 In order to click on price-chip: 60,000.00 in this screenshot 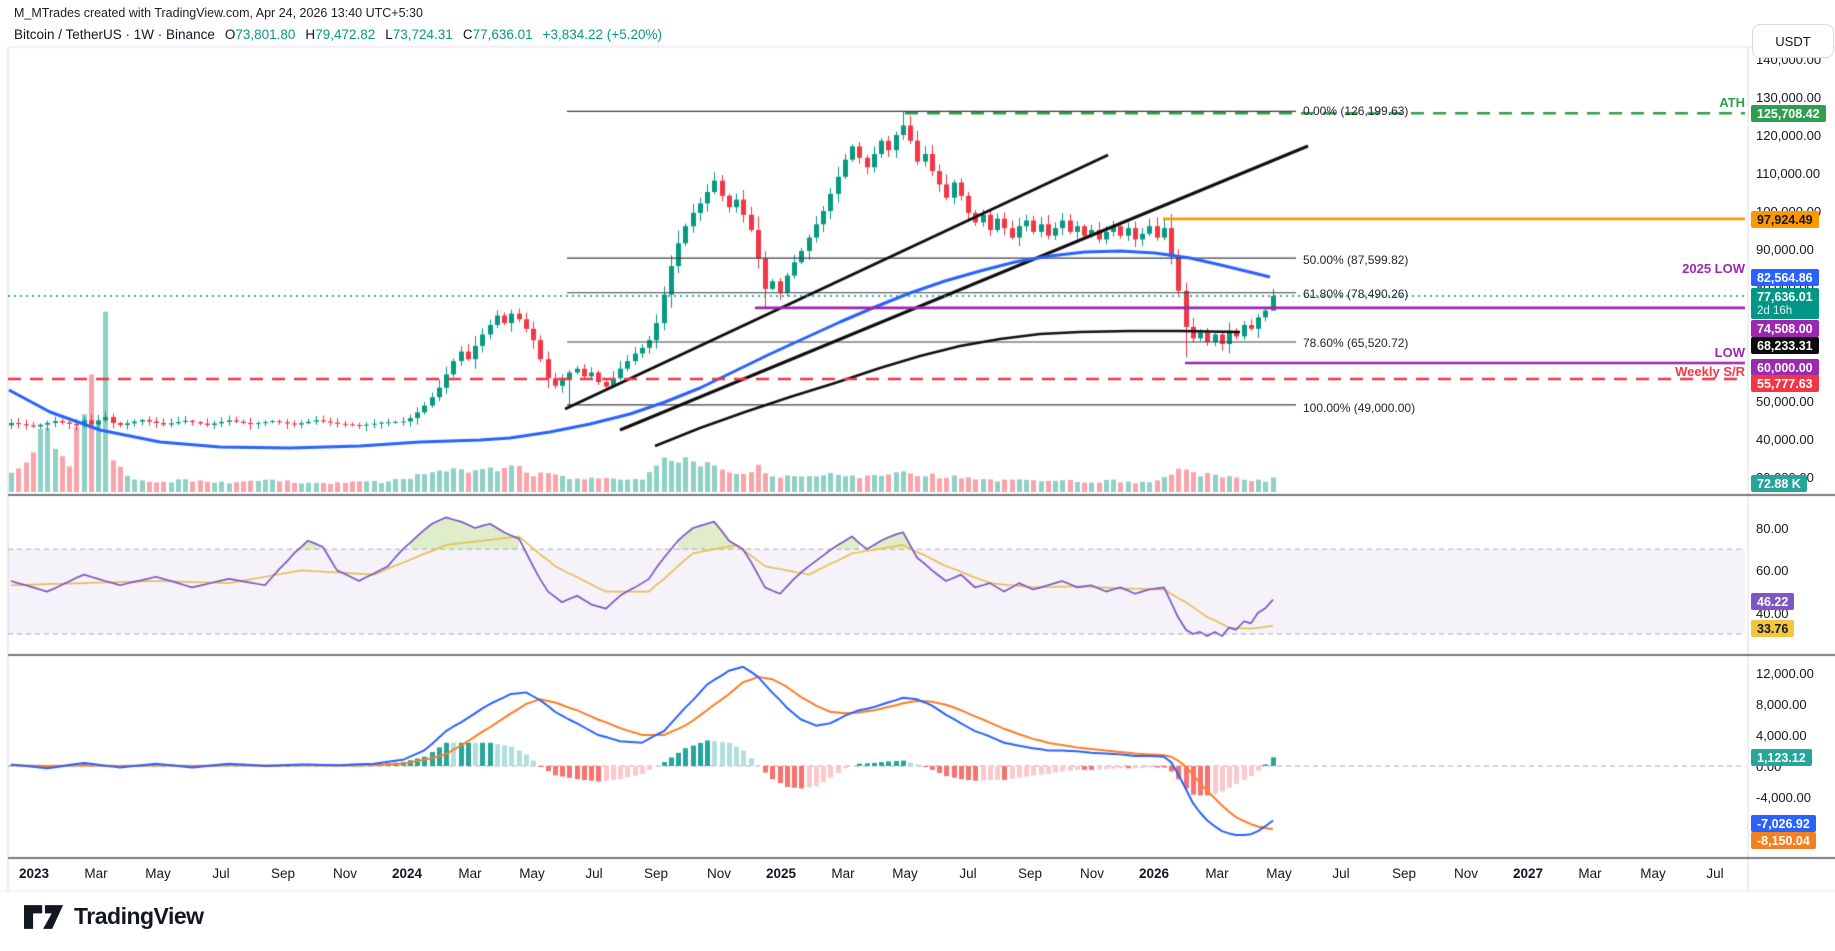, I will do `click(1785, 367)`.